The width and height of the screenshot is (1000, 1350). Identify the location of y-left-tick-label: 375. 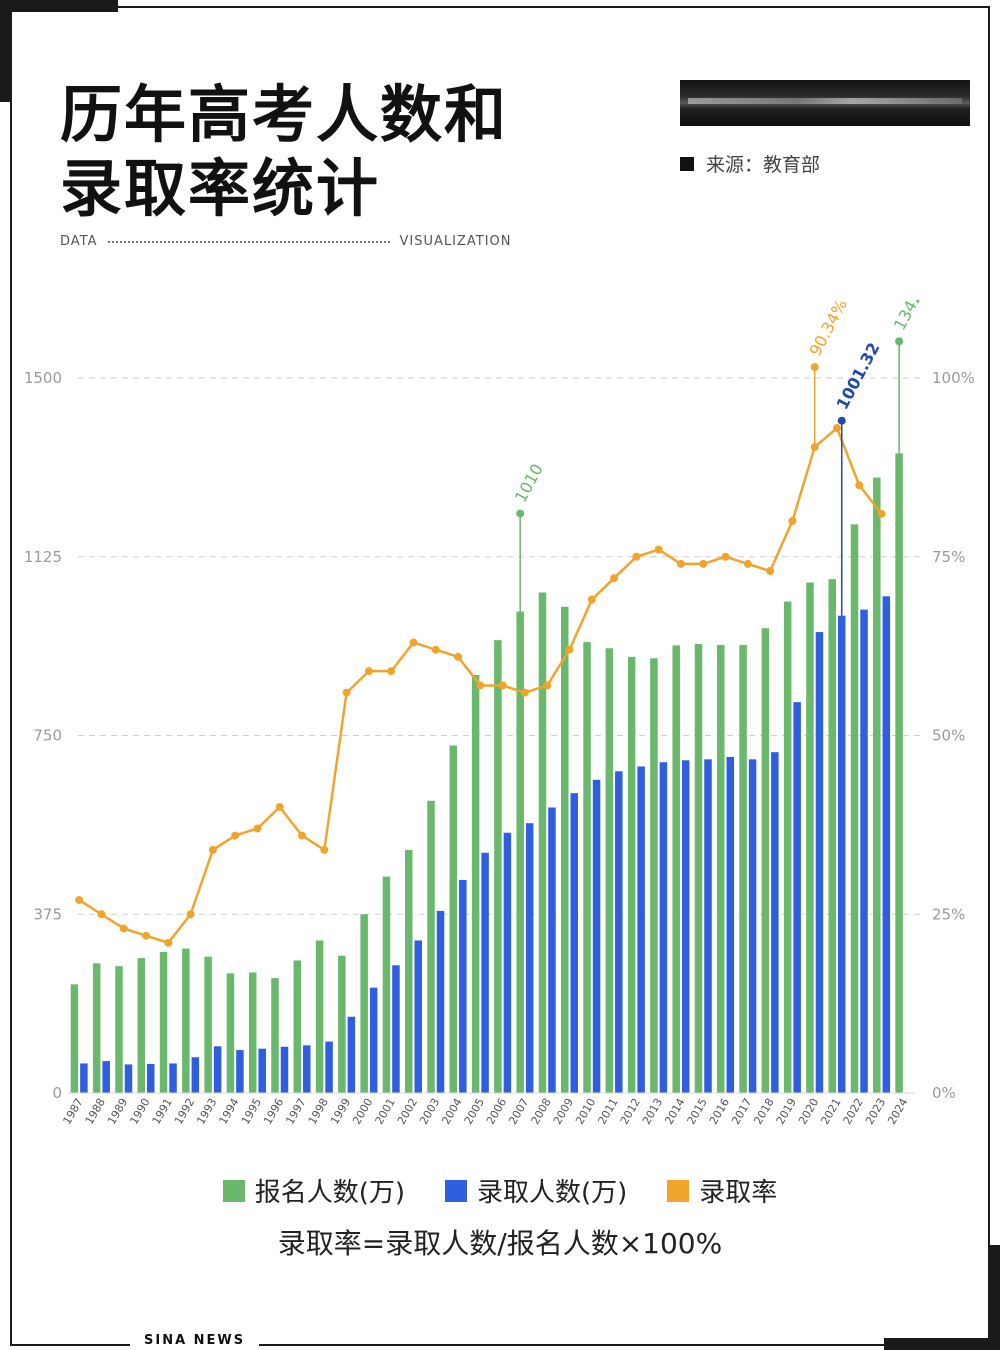
(47, 914).